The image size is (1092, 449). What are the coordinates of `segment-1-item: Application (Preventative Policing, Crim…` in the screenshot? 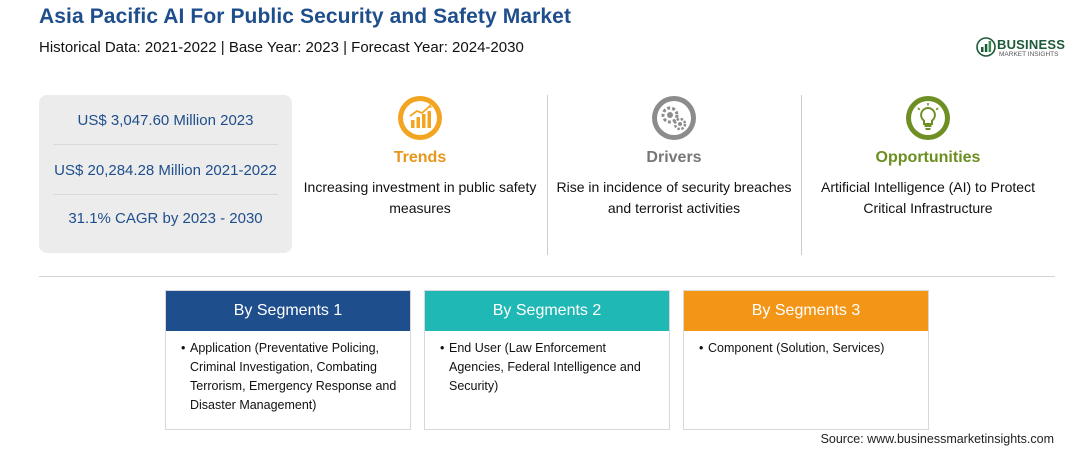 It's located at (293, 376).